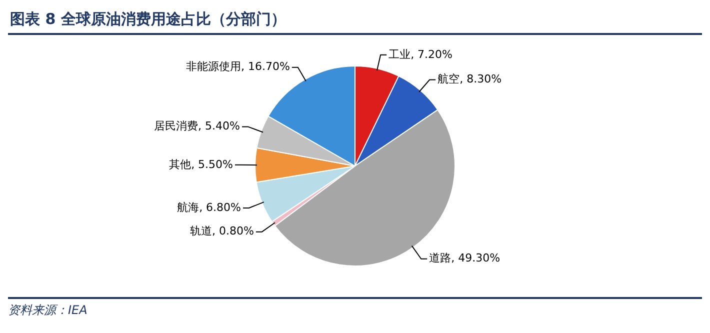 This screenshot has height=333, width=710. Describe the element at coordinates (197, 126) in the screenshot. I see `slice-label: 居民消费, 5.40%` at that location.